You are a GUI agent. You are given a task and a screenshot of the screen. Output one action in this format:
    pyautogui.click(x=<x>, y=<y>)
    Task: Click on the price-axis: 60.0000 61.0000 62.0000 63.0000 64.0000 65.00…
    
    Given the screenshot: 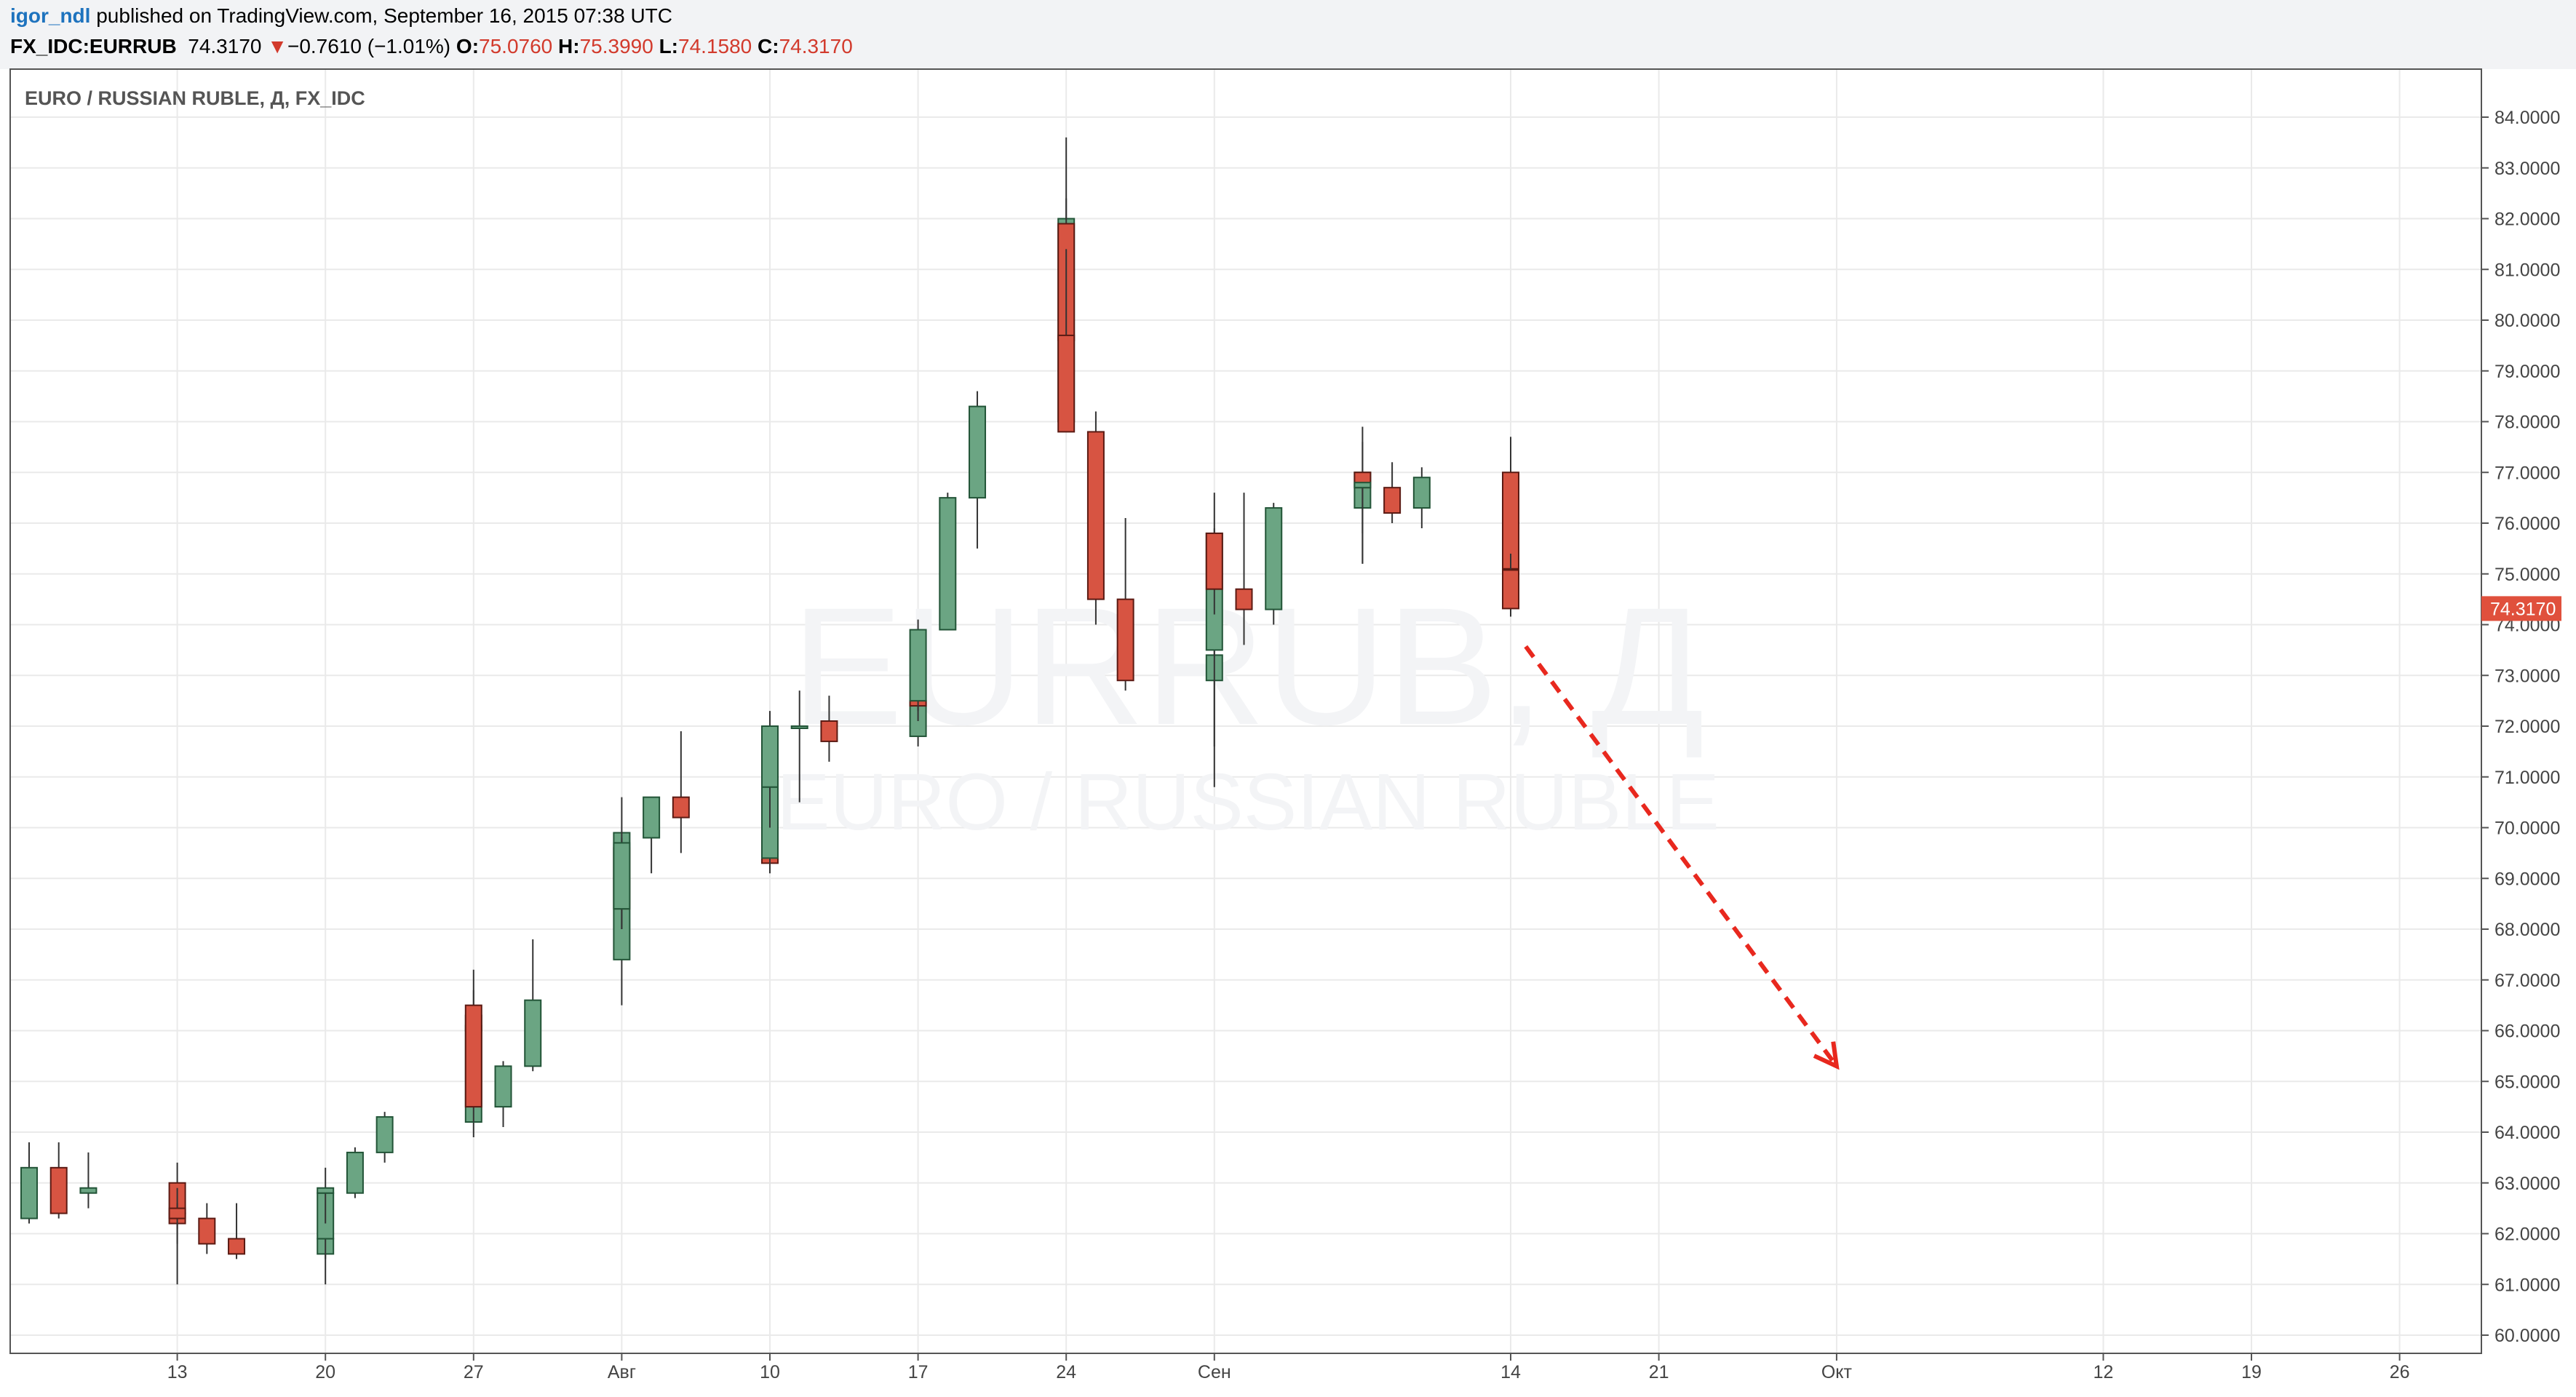 What is the action you would take?
    pyautogui.click(x=2520, y=727)
    